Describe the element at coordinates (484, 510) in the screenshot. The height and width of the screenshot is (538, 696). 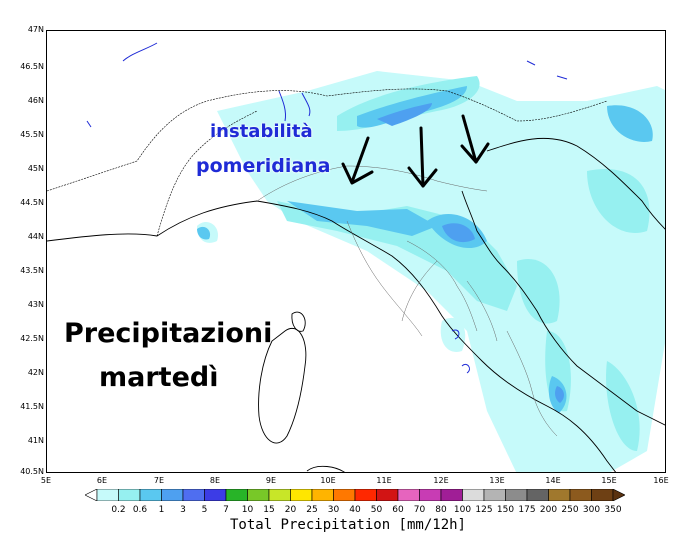
I see `colorbar-tick-label: 125` at that location.